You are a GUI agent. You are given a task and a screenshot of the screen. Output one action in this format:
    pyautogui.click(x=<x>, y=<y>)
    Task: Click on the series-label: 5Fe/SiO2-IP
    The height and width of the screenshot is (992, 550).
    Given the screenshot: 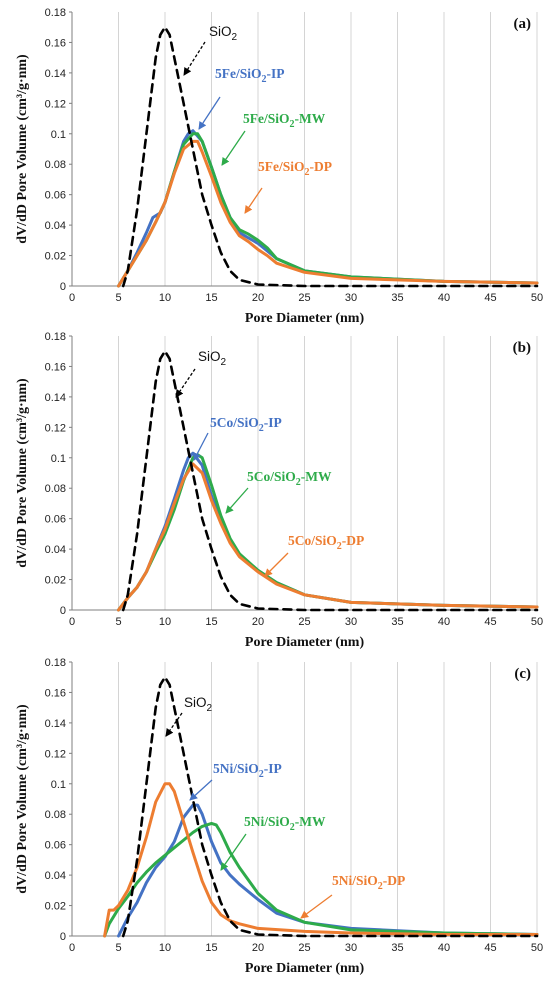 What is the action you would take?
    pyautogui.click(x=250, y=75)
    